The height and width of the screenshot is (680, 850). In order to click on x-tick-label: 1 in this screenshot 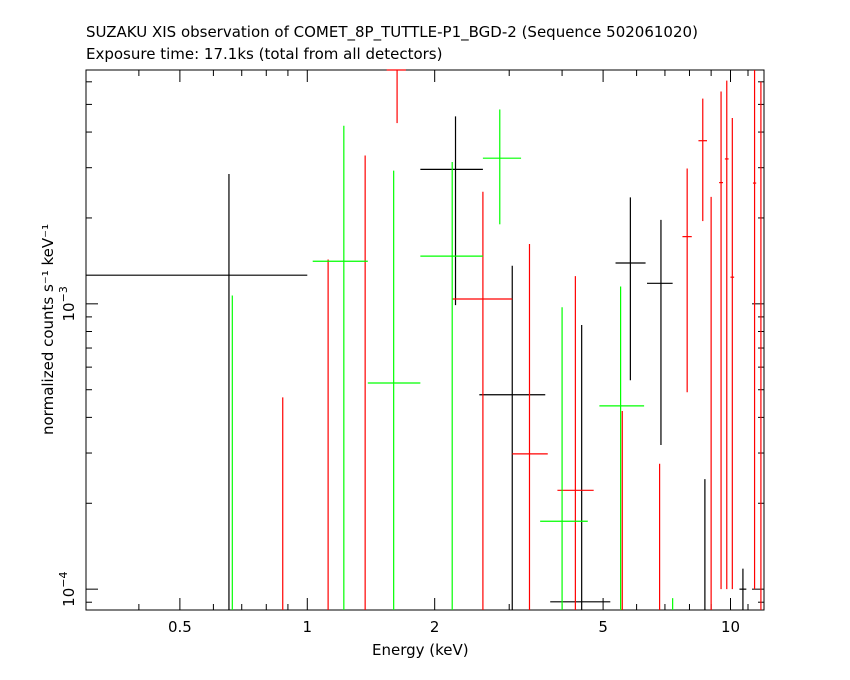, I will do `click(308, 627)`.